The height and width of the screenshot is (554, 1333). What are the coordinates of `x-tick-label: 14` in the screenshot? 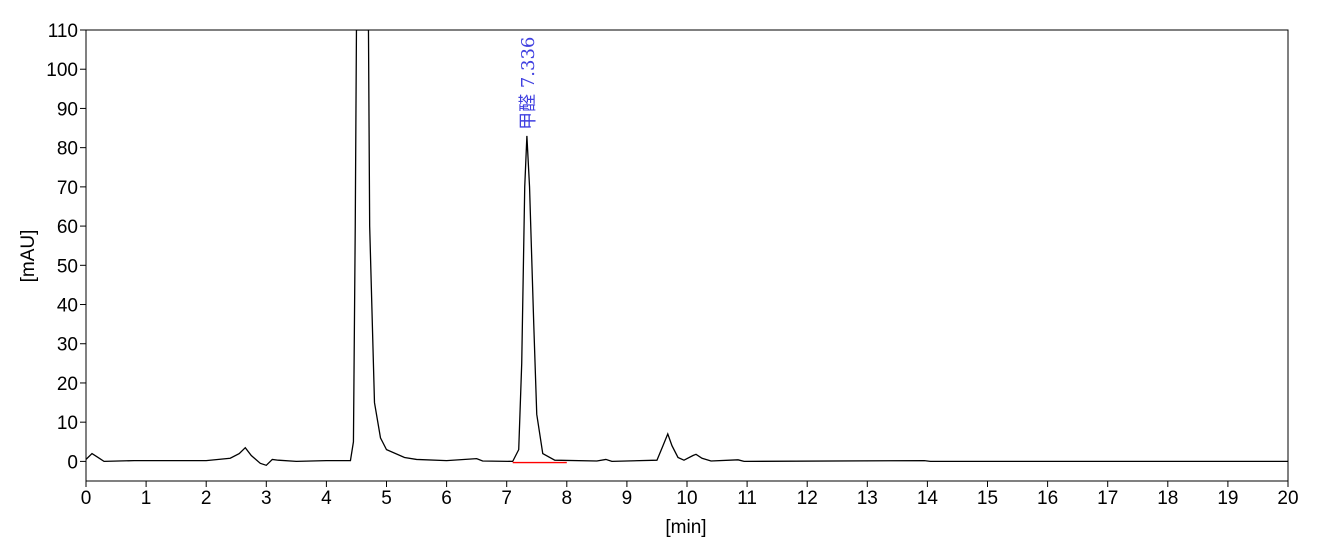 It's located at (928, 498).